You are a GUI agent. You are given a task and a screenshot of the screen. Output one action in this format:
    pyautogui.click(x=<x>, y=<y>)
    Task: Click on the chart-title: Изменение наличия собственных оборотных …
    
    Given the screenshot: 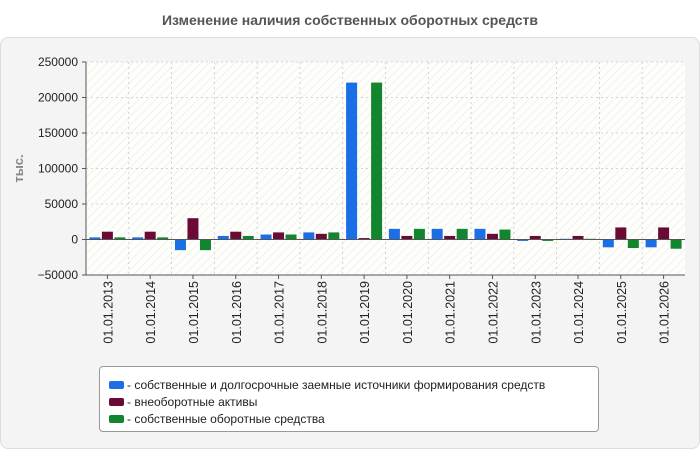 What is the action you would take?
    pyautogui.click(x=350, y=20)
    